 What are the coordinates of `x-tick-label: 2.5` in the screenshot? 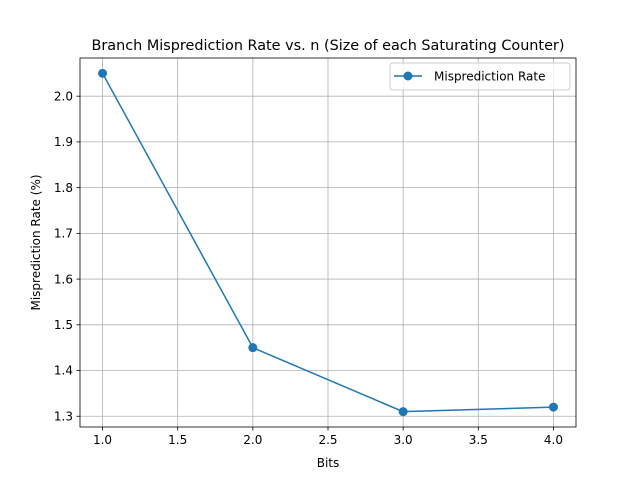 It's located at (327, 440).